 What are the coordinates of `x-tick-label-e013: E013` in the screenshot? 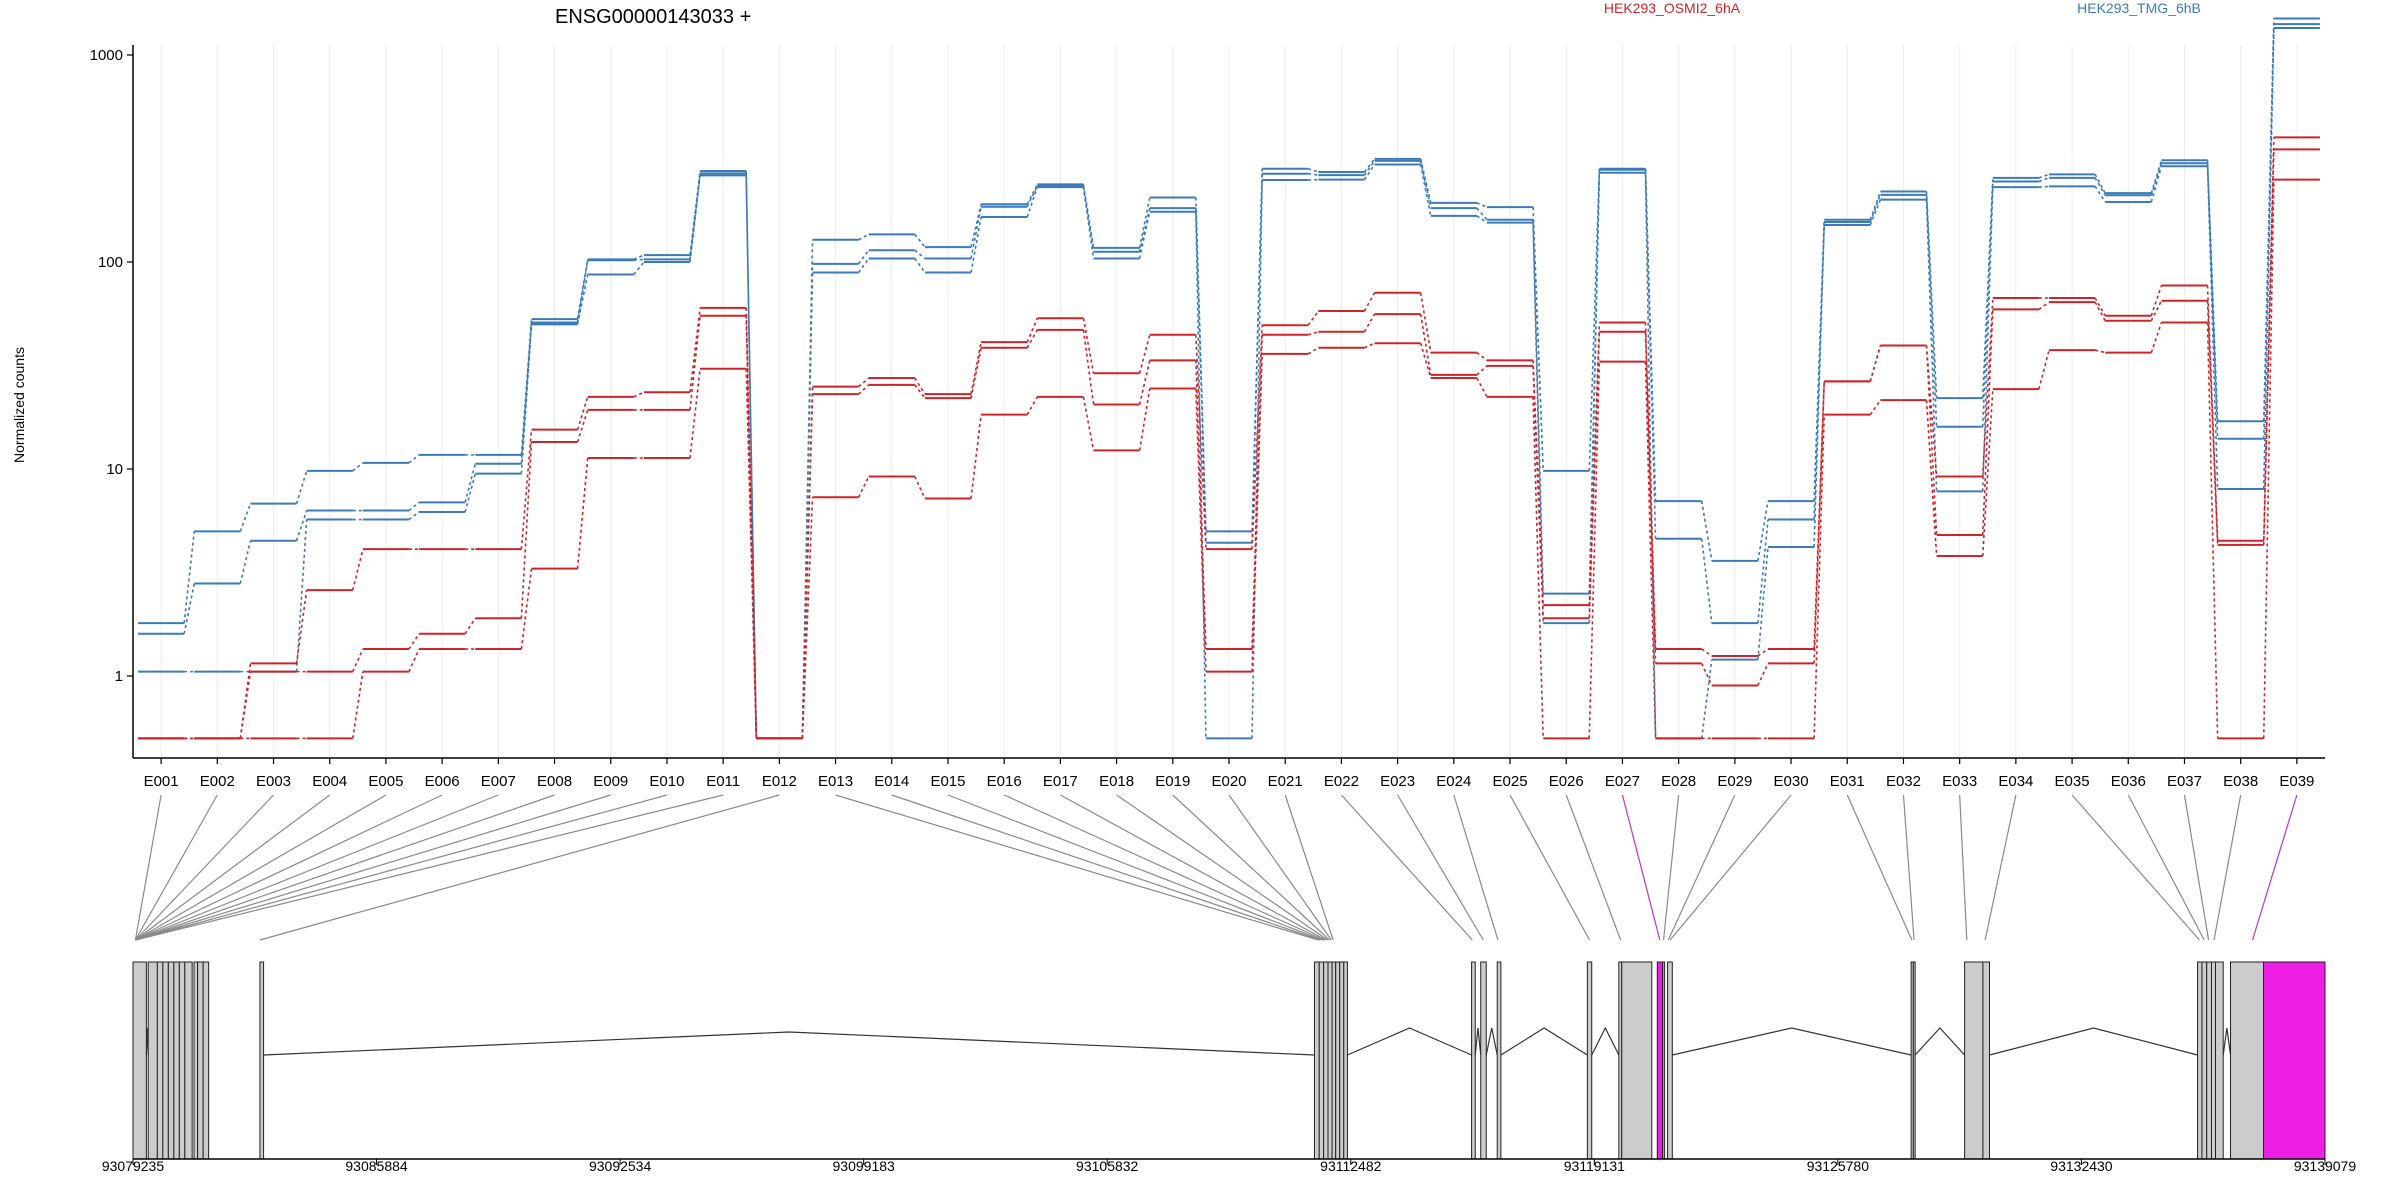 It's located at (835, 781).